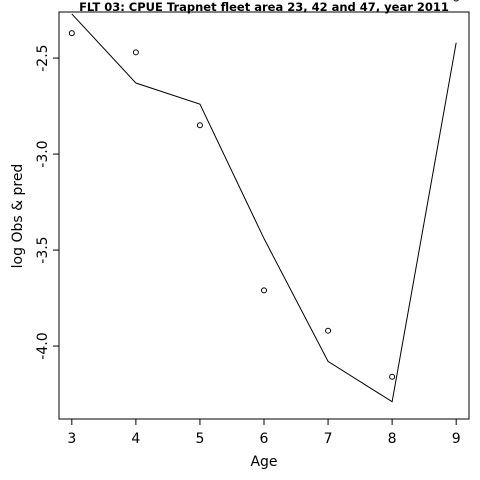 The height and width of the screenshot is (480, 480). Describe the element at coordinates (328, 439) in the screenshot. I see `x-tick-label: 7` at that location.